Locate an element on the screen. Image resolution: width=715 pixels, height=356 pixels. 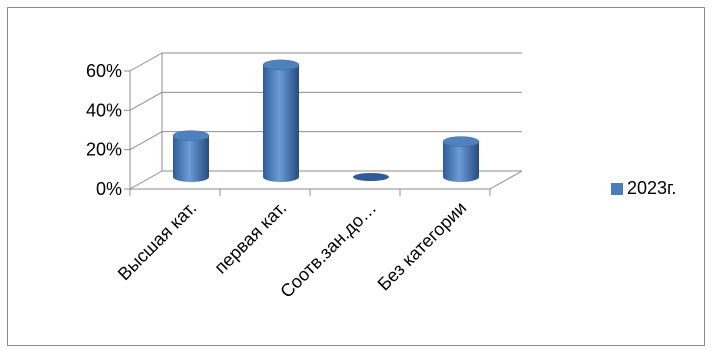
floor-right-edge is located at coordinates (506, 180).